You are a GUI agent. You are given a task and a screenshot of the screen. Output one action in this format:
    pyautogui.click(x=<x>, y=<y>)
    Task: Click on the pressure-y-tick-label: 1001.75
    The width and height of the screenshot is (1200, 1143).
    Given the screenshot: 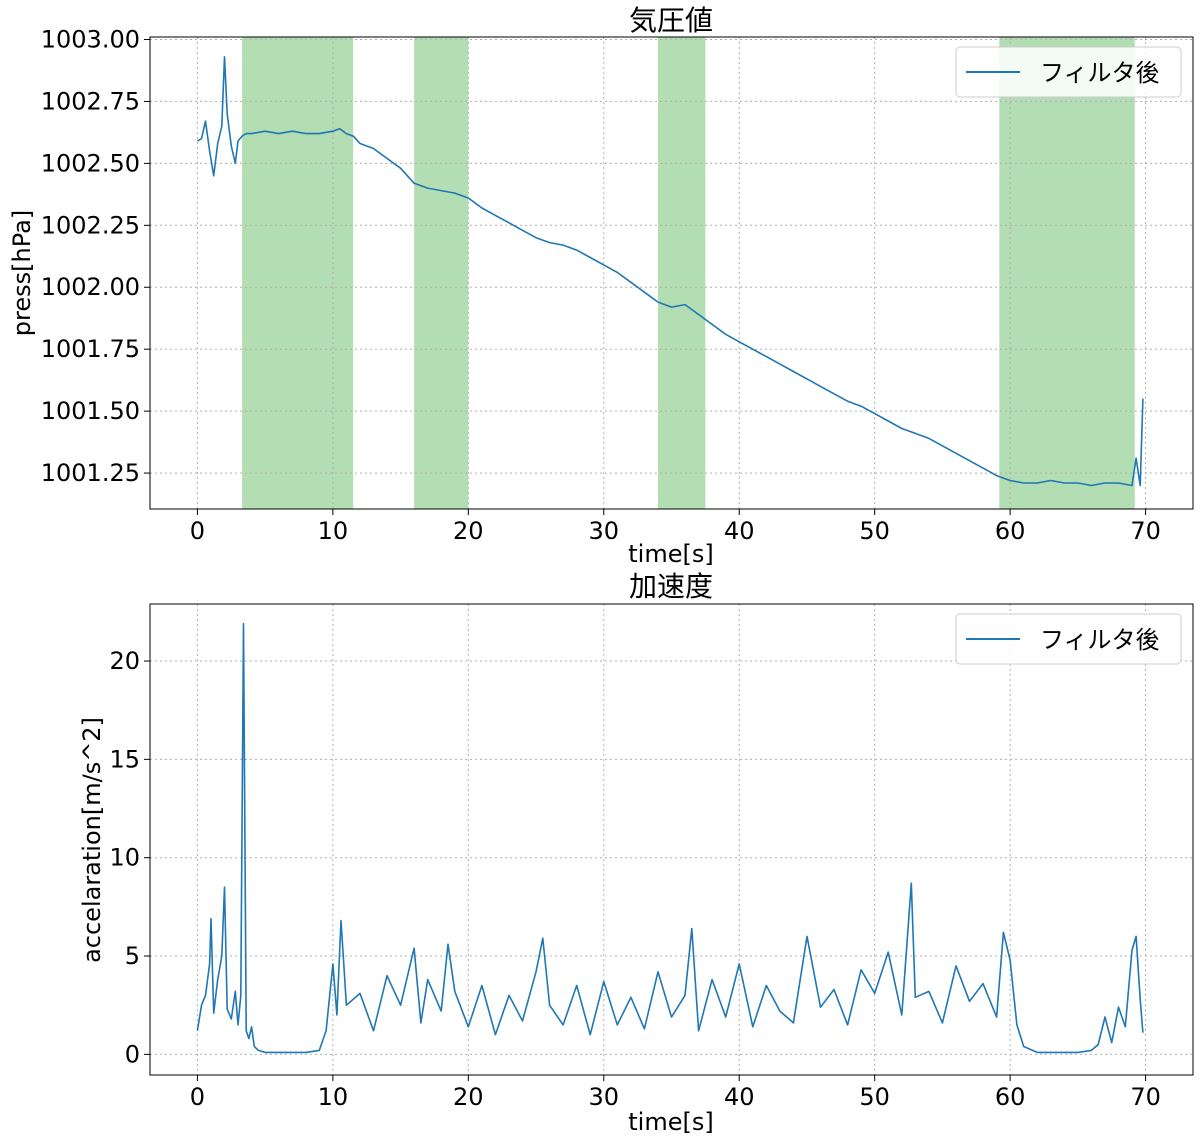 What is the action you would take?
    pyautogui.click(x=90, y=349)
    